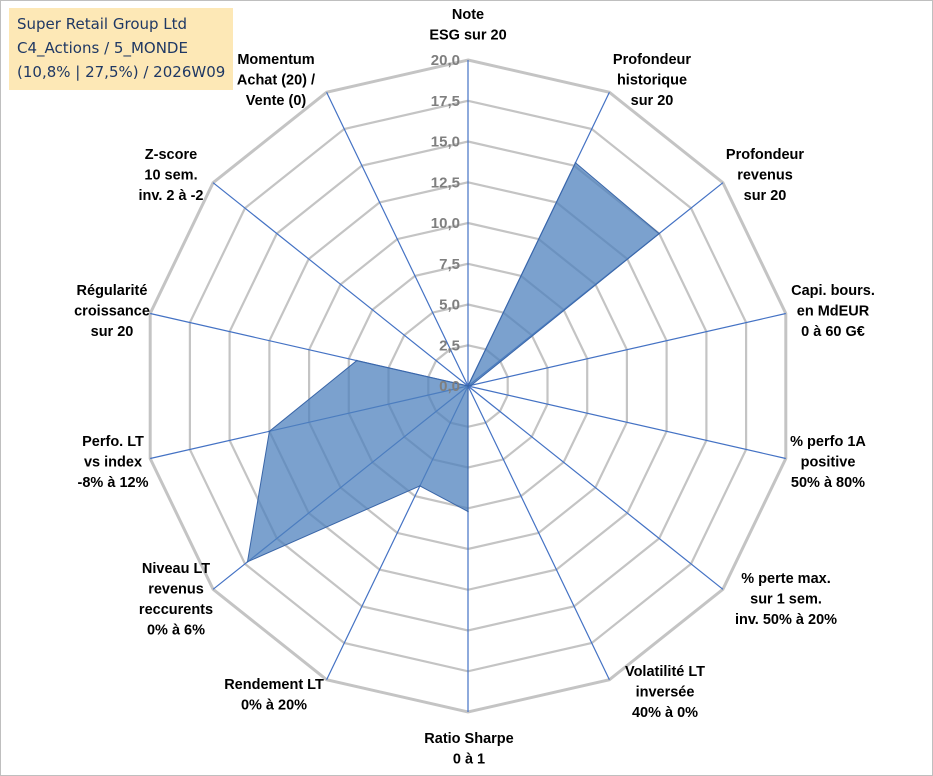 The image size is (933, 776). I want to click on axis-label-9-line-3: 0% à 6%, so click(176, 631).